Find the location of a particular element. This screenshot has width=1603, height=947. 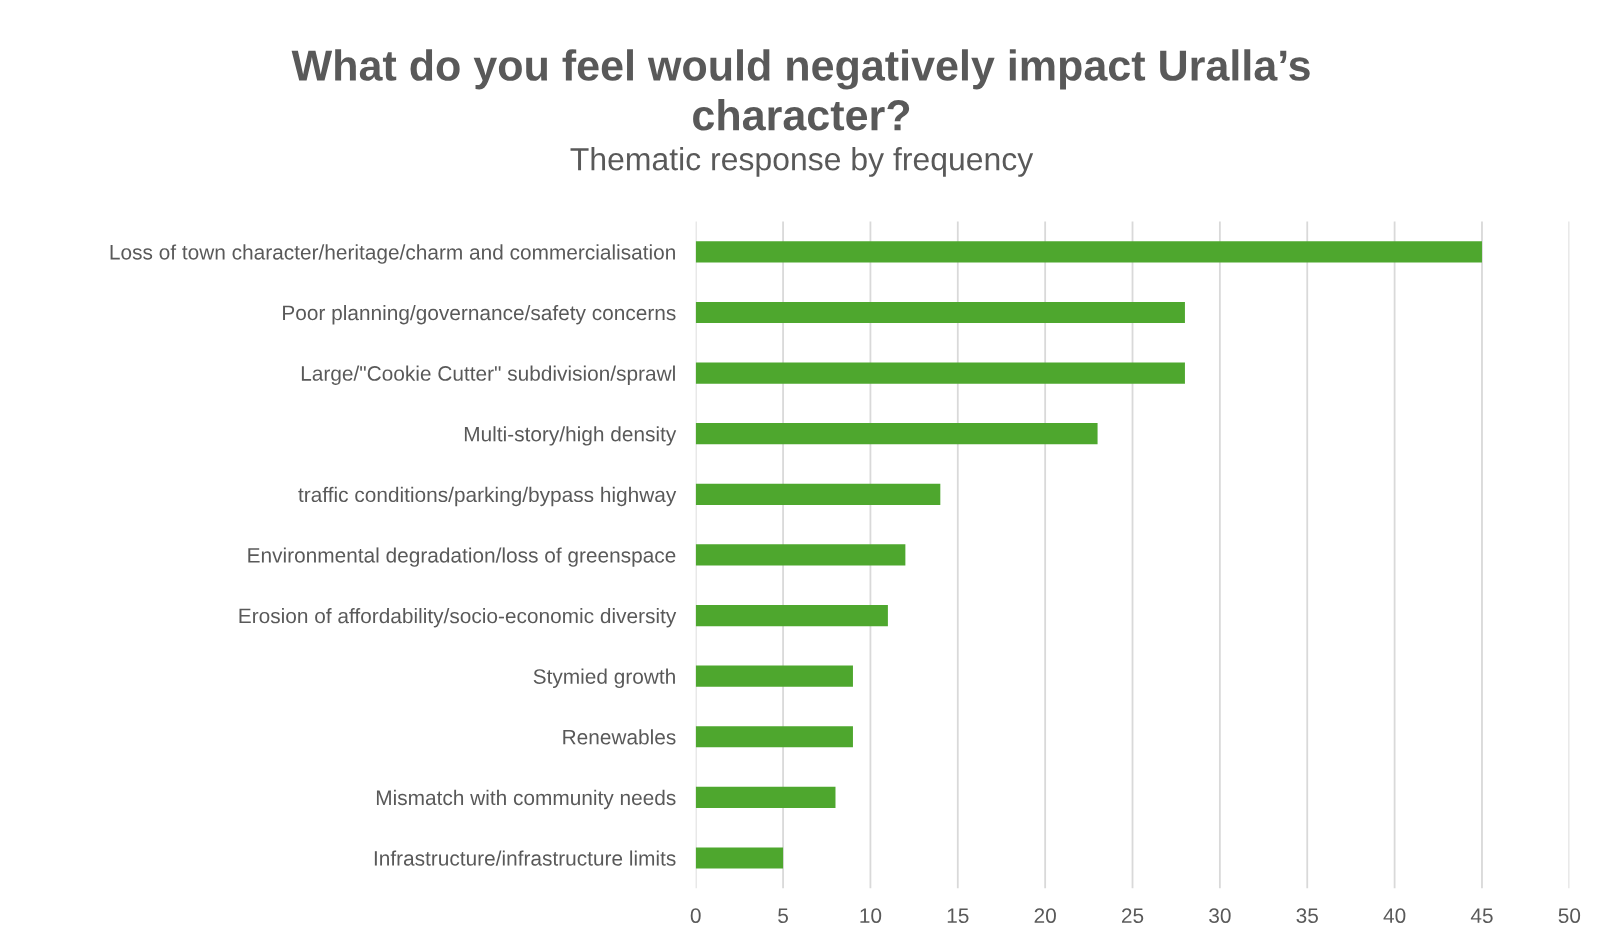

chart-subtitle: Thematic response by frequency is located at coordinates (802, 162).